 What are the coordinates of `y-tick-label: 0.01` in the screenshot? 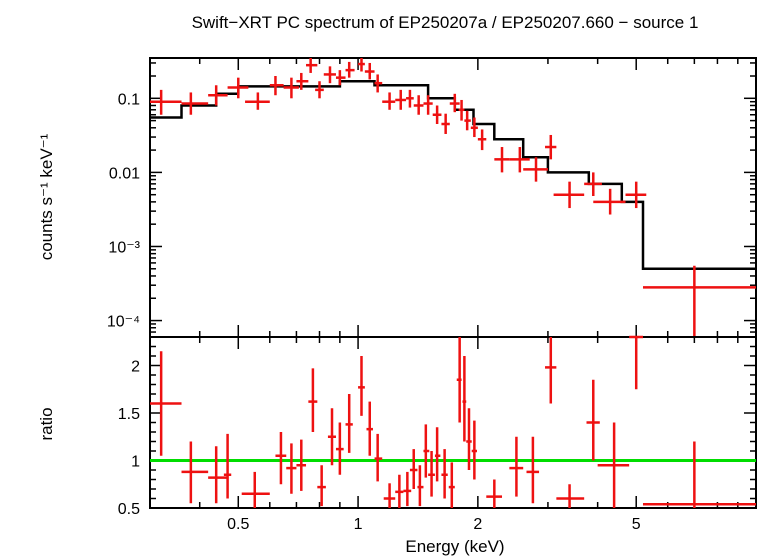 It's located at (124, 173).